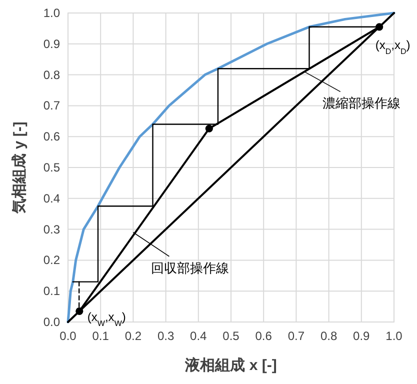 This screenshot has width=417, height=384. What do you see at coordinates (51, 291) in the screenshot?
I see `y-tick-label: 0.1` at bounding box center [51, 291].